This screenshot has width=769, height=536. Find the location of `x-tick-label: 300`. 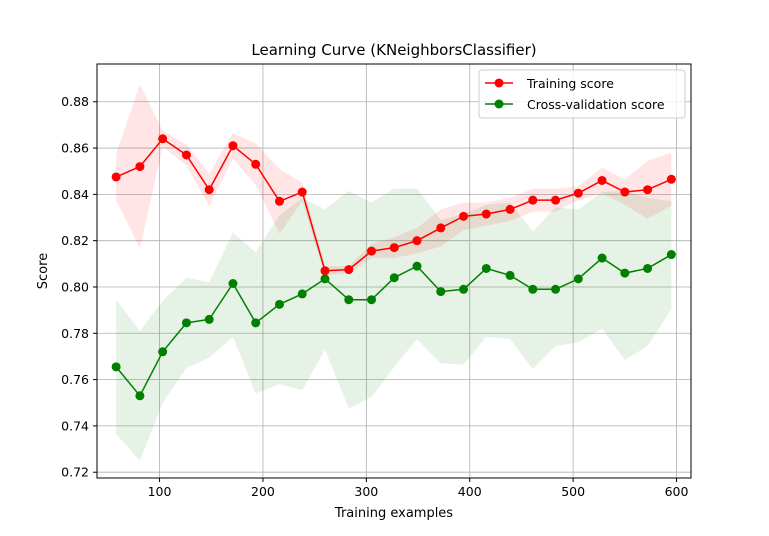

x-tick-label: 300 is located at coordinates (366, 491).